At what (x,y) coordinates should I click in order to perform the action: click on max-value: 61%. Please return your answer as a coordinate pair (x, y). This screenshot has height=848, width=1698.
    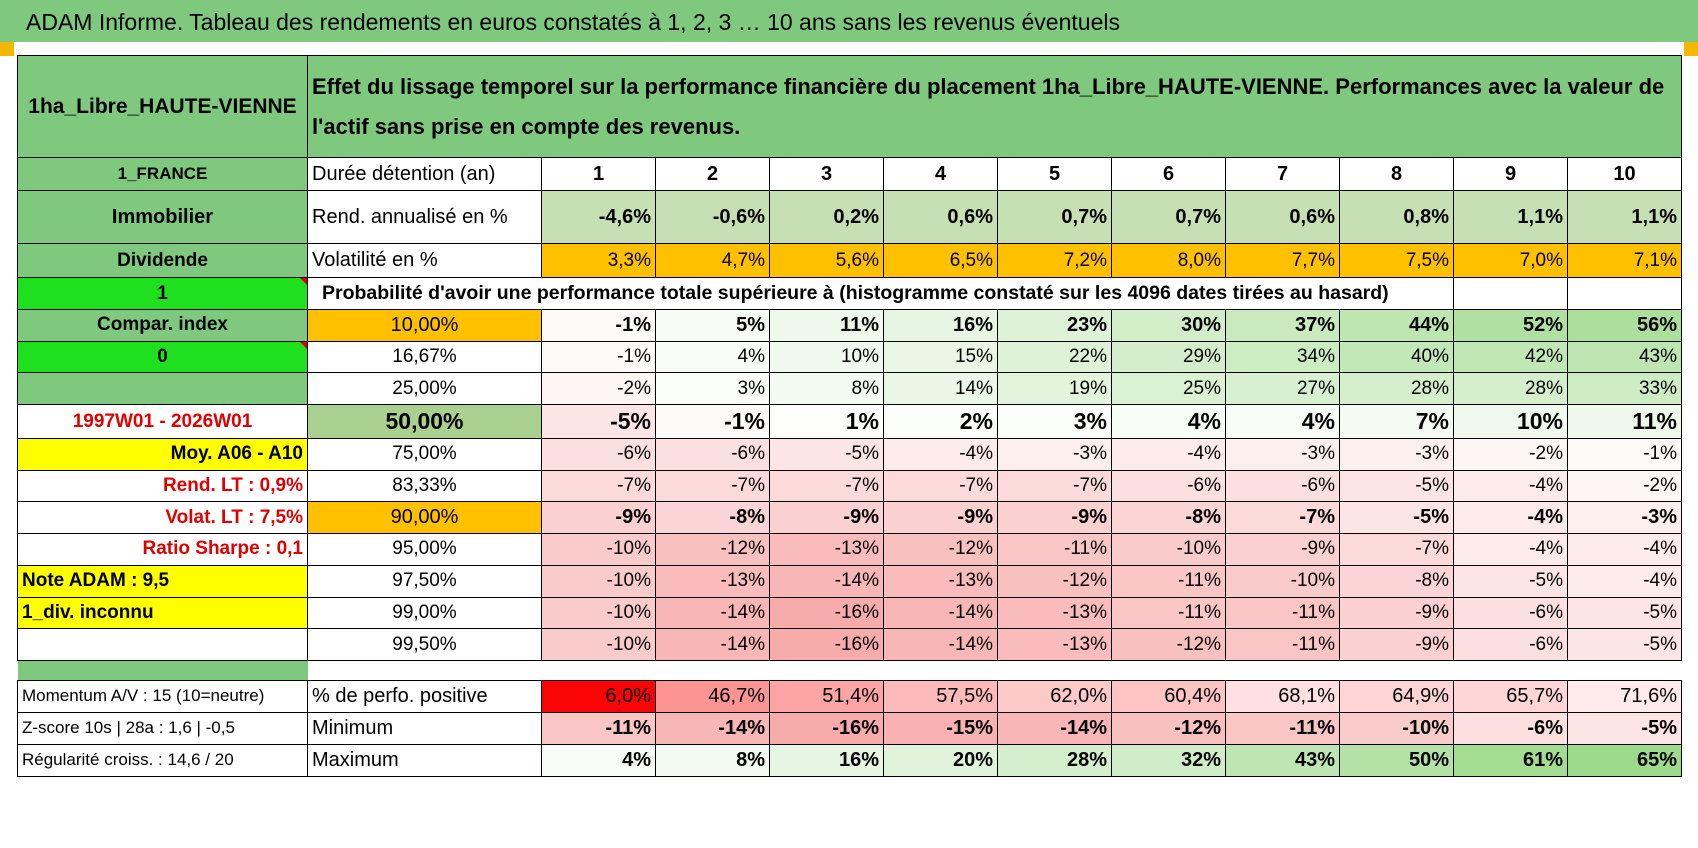
    Looking at the image, I should click on (1510, 760).